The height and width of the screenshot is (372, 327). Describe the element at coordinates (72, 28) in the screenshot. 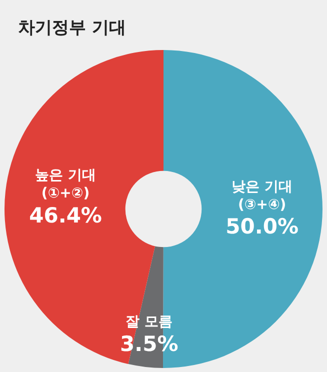

I see `chart-title: 차기정부 기대` at that location.